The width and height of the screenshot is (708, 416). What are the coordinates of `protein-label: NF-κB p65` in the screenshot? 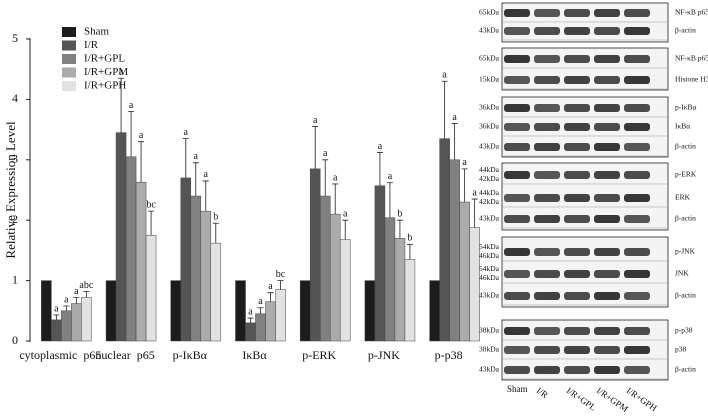 It's located at (691, 58).